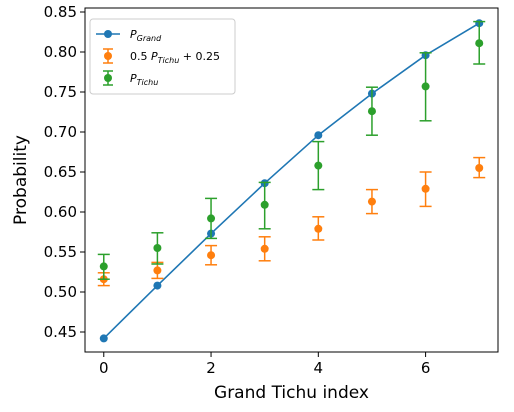  What do you see at coordinates (426, 368) in the screenshot?
I see `x-tick-label: 6` at bounding box center [426, 368].